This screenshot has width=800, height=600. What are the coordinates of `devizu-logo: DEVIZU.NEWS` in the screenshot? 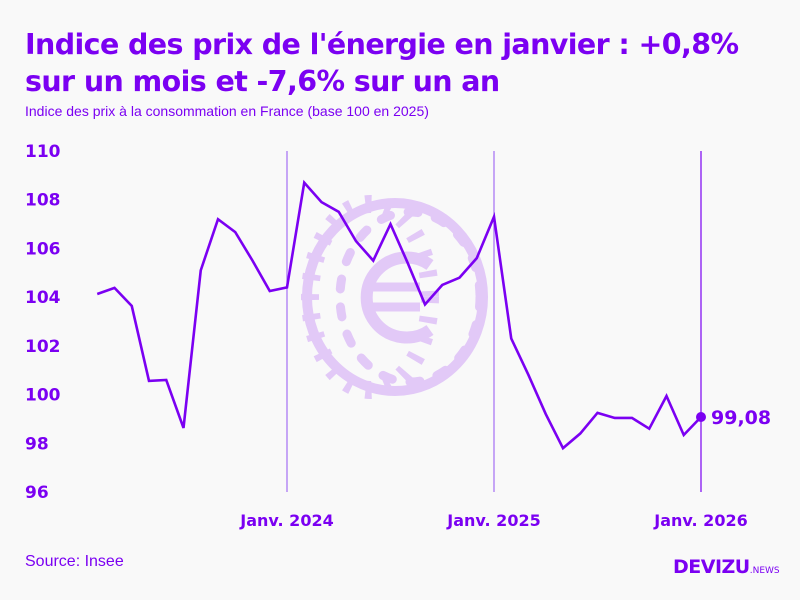 It's located at (726, 567).